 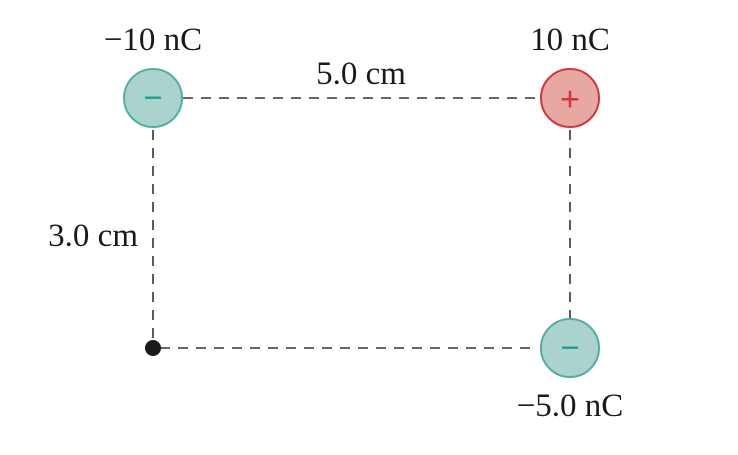 I want to click on positive-charge-circle, so click(x=570, y=98).